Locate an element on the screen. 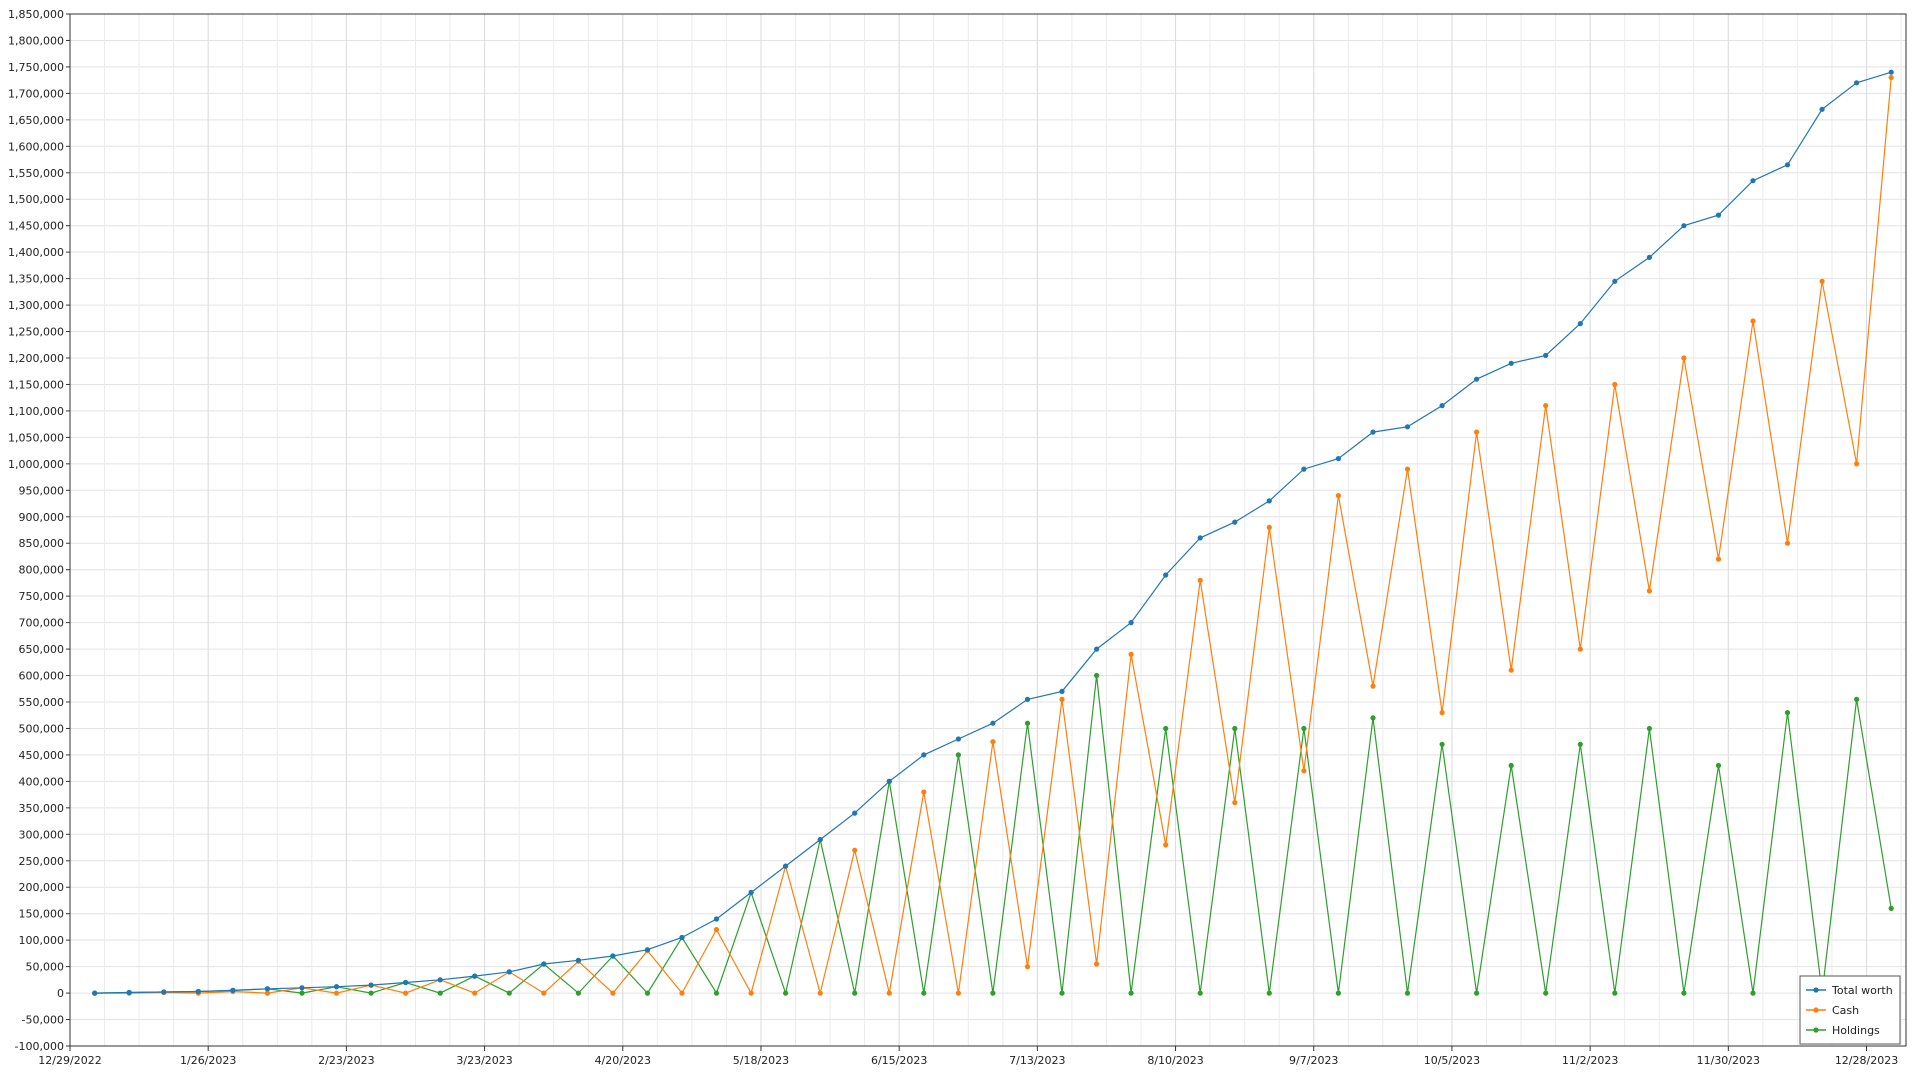 The height and width of the screenshot is (1084, 1920). x-tick-label: 12/29/2022 is located at coordinates (69, 1060).